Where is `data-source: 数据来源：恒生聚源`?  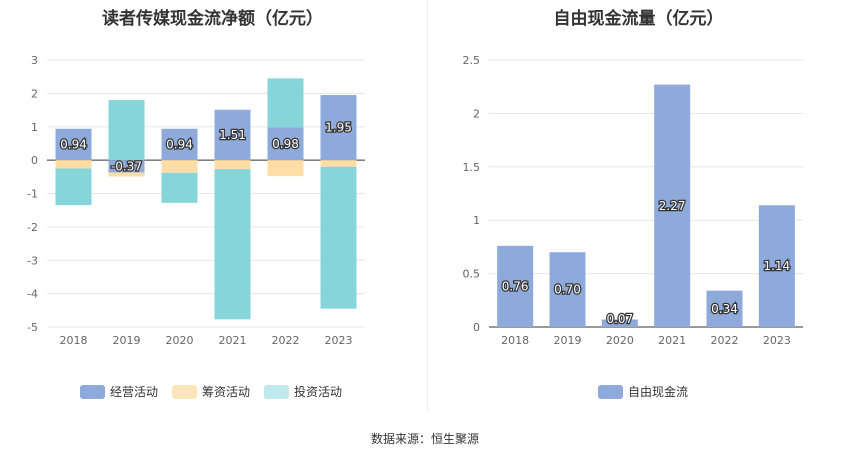 data-source: 数据来源：恒生聚源 is located at coordinates (425, 438).